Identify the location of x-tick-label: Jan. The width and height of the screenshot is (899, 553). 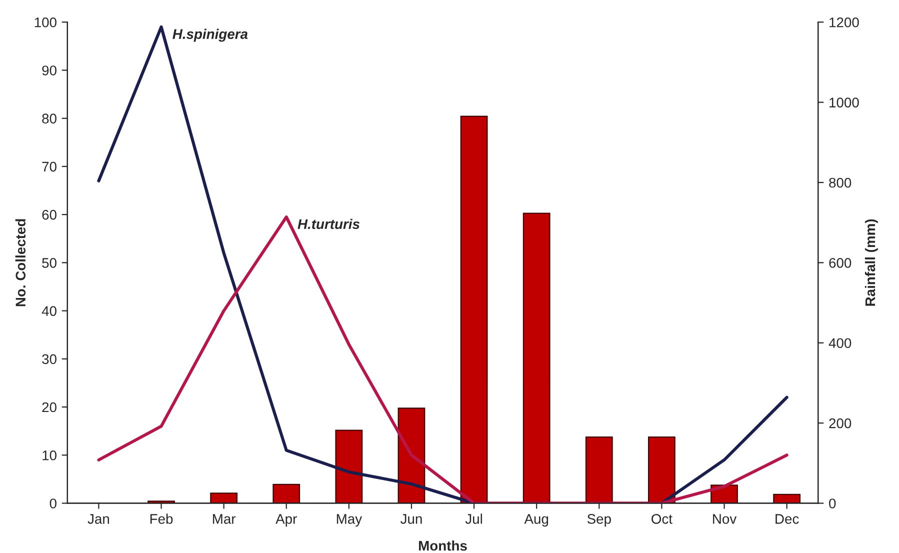
(98, 519).